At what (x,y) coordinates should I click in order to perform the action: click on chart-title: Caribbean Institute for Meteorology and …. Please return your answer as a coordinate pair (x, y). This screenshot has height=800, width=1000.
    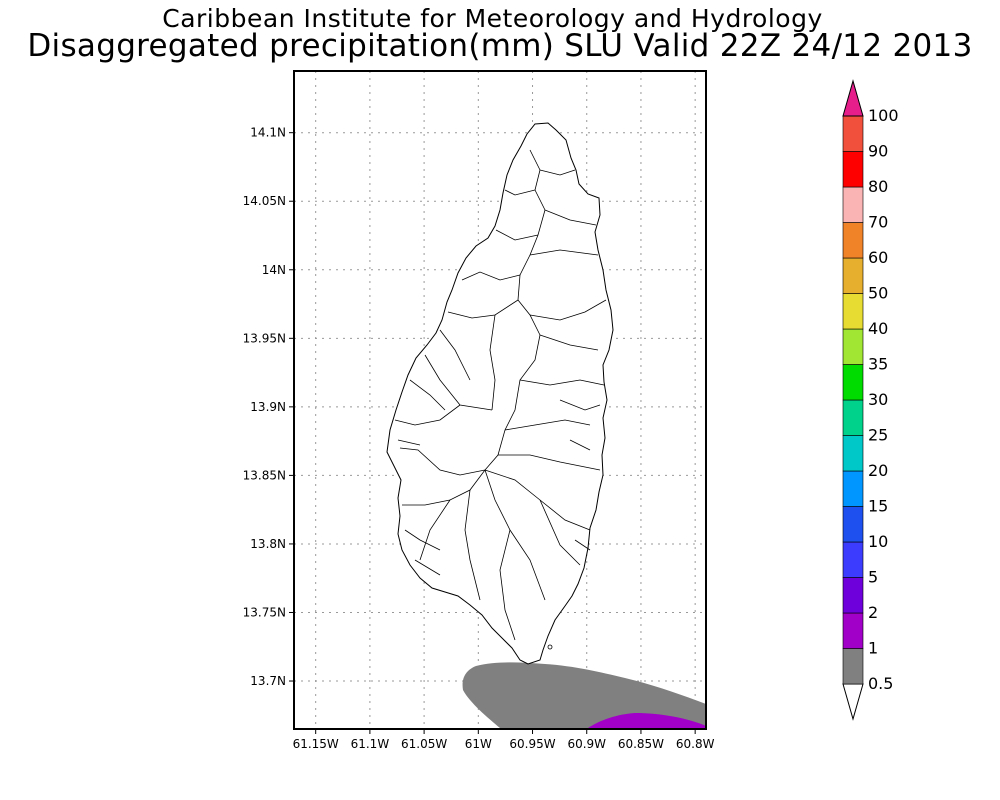
    Looking at the image, I should click on (492, 18).